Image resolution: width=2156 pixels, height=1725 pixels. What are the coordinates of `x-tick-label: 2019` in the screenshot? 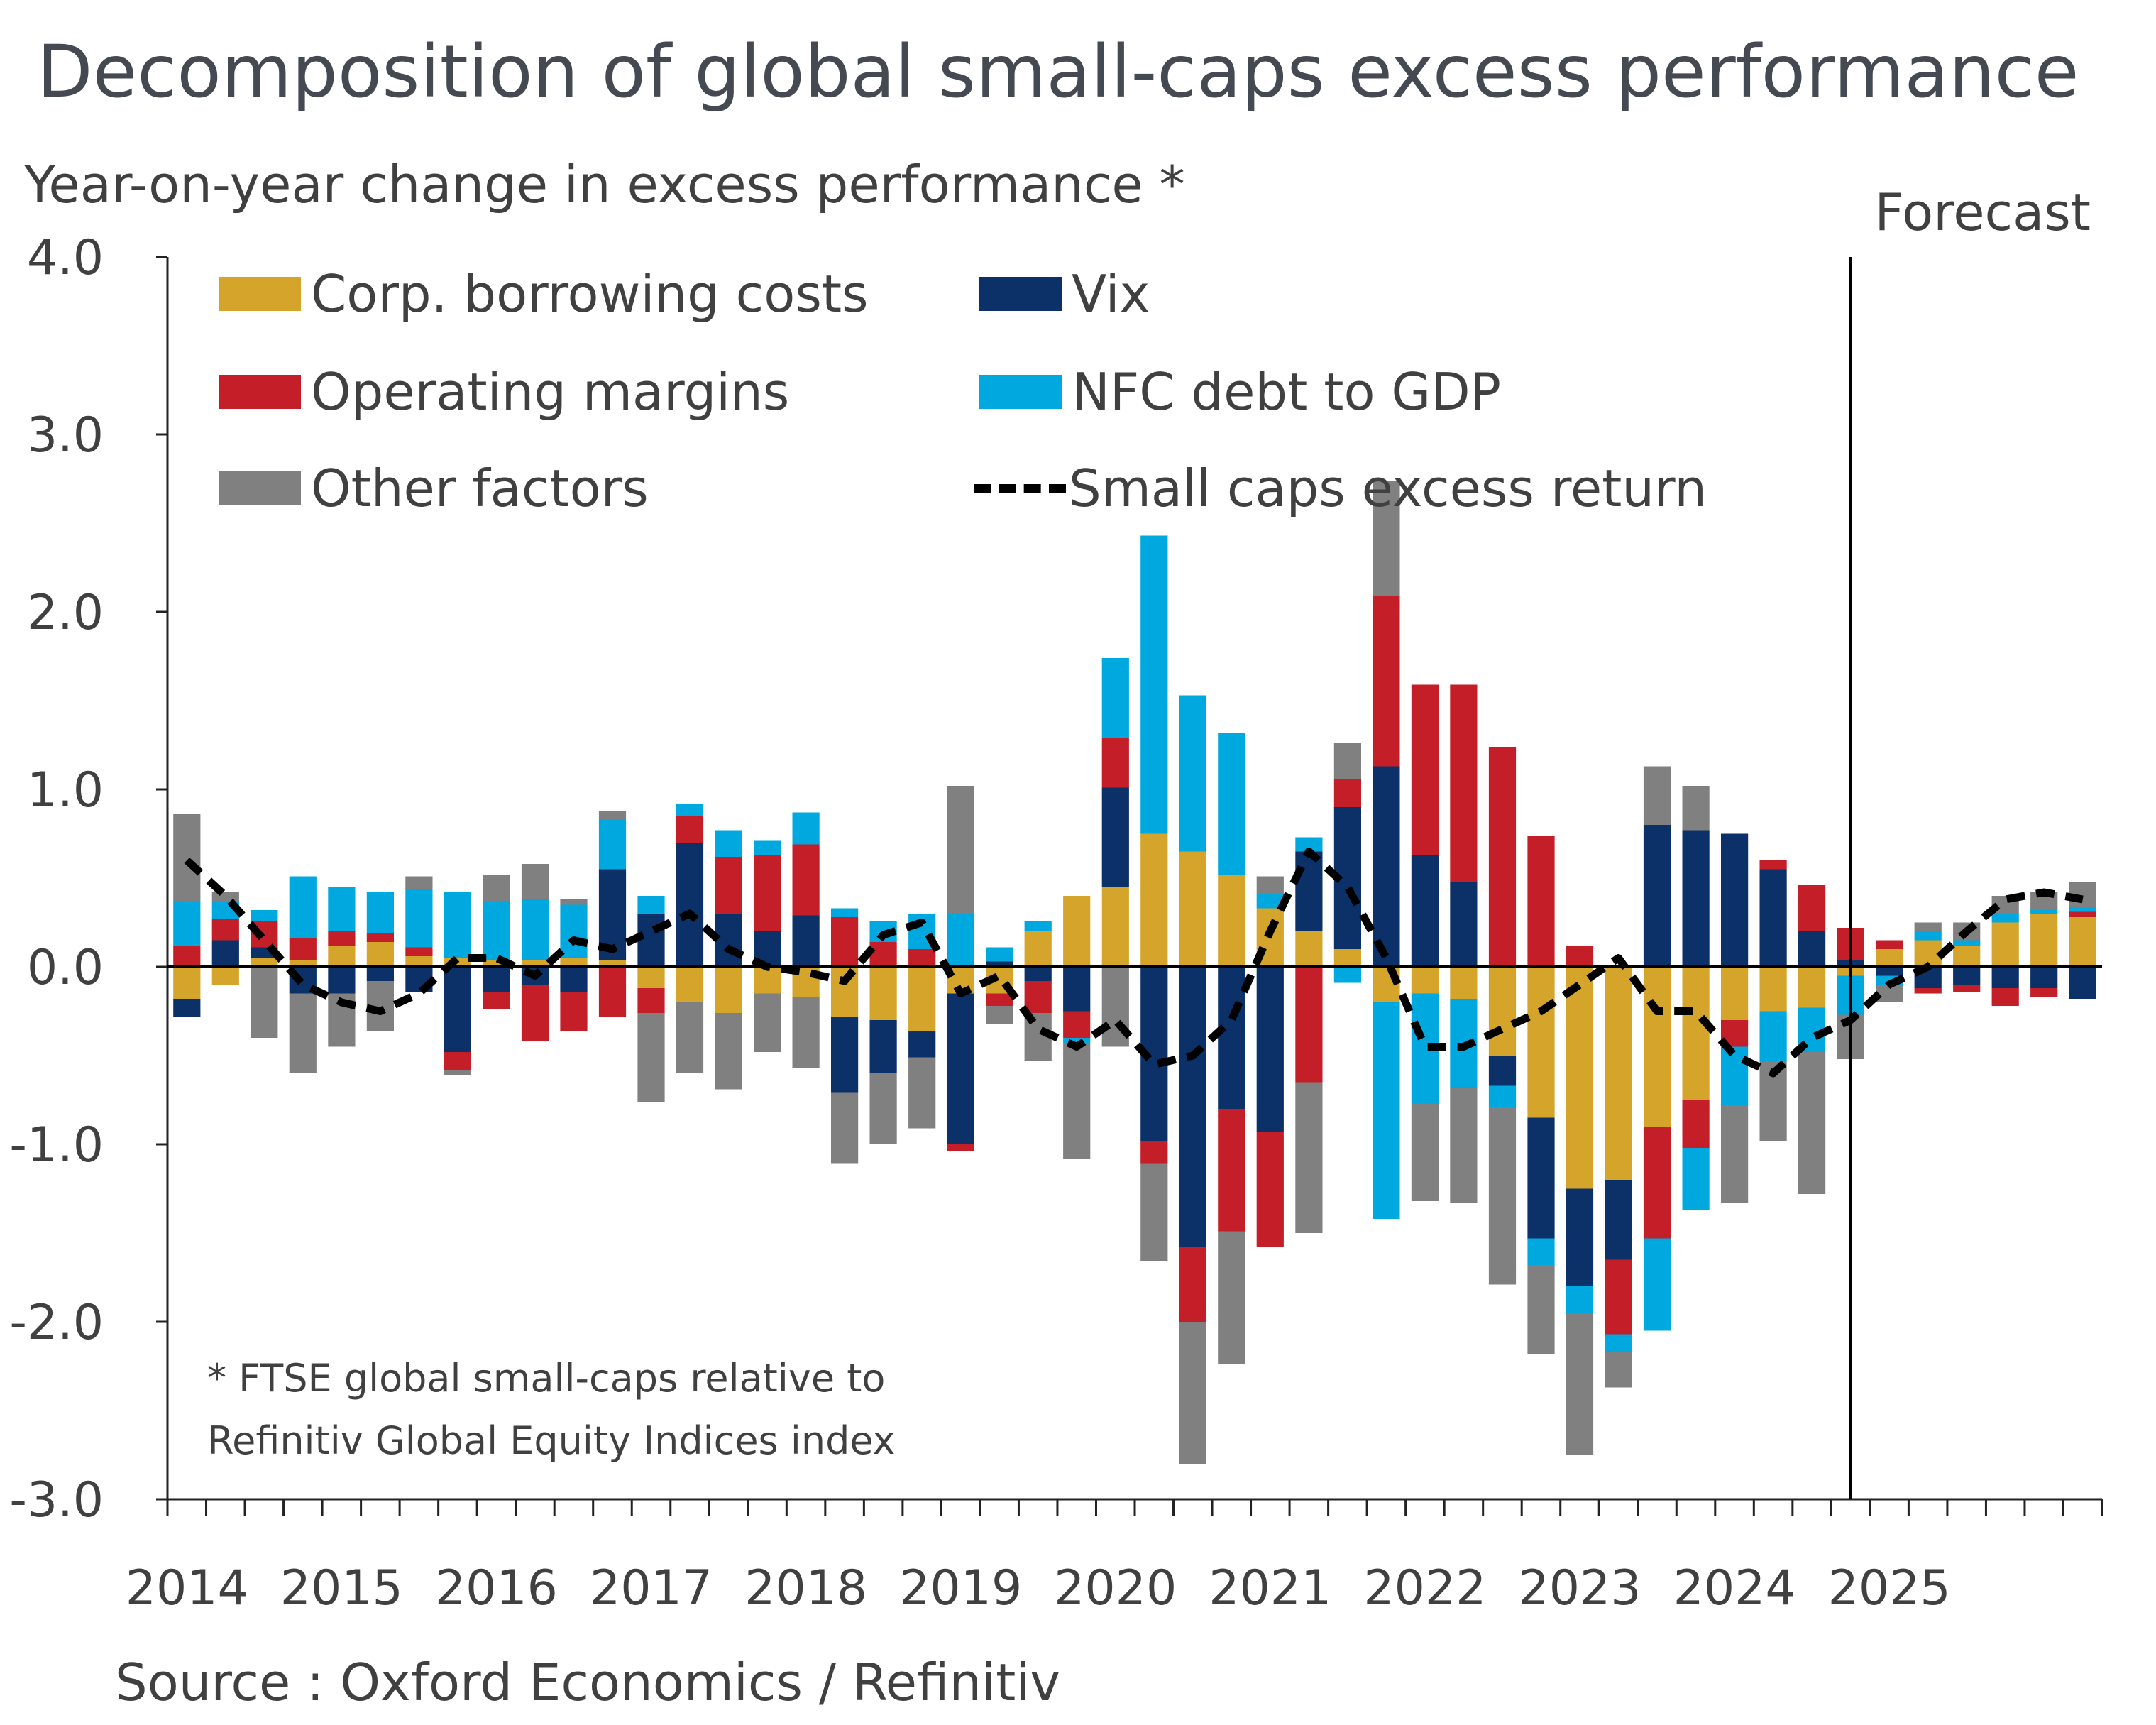 It's located at (961, 1588).